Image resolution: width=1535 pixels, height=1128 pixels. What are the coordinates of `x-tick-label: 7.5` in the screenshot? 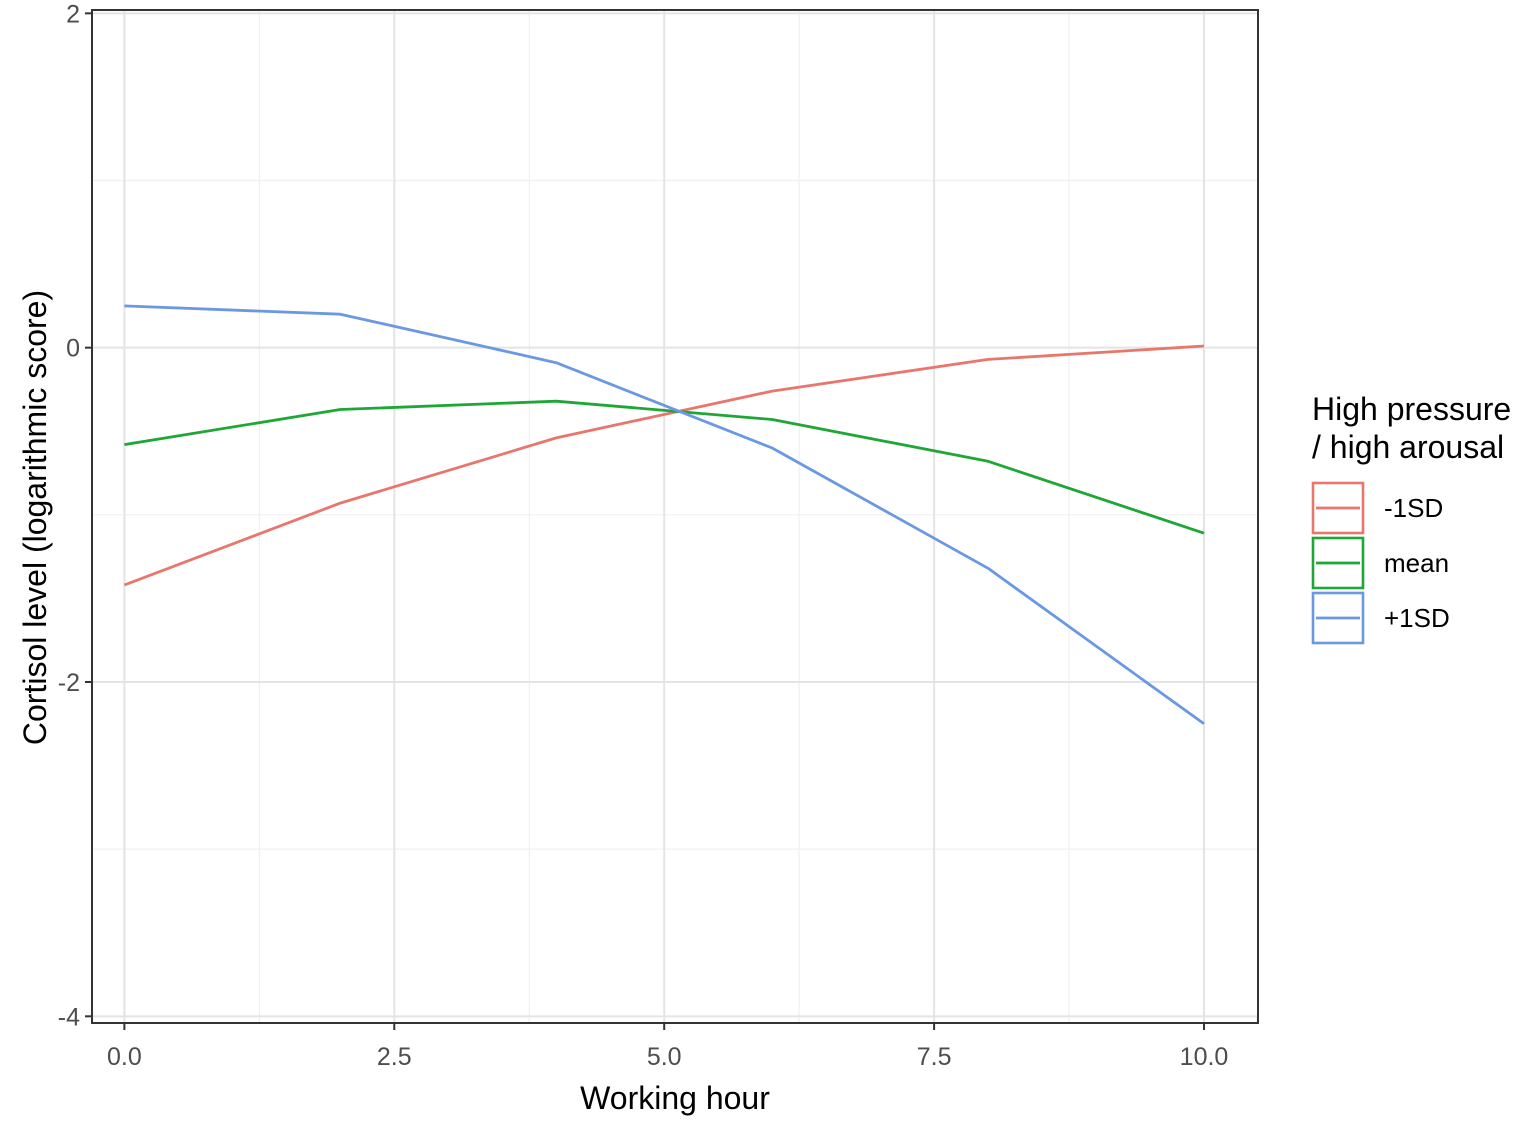 It's located at (934, 1057).